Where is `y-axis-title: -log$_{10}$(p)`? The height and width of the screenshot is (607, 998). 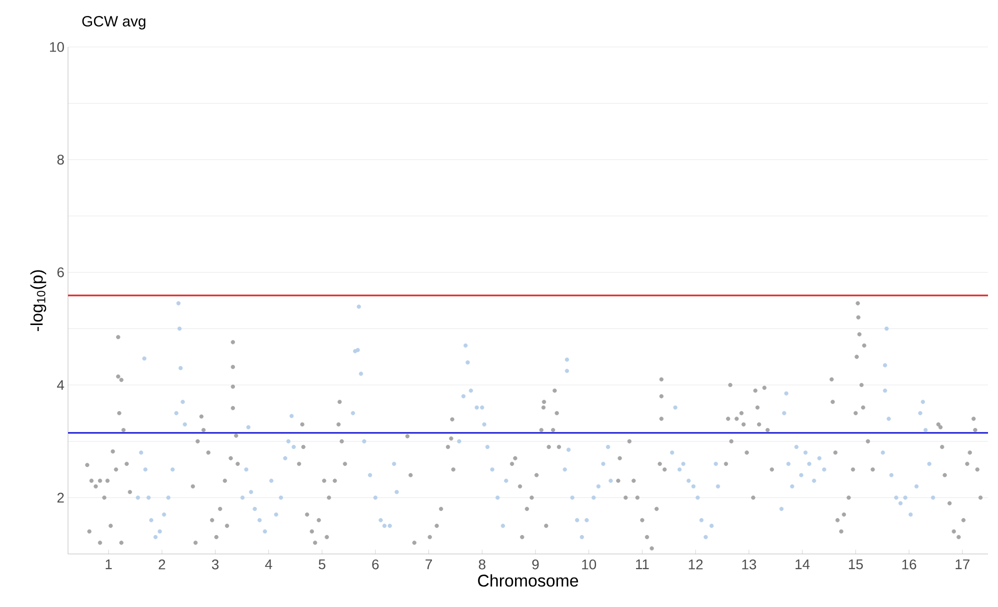
y-axis-title: -log$_{10}$(p) is located at coordinates (38, 301).